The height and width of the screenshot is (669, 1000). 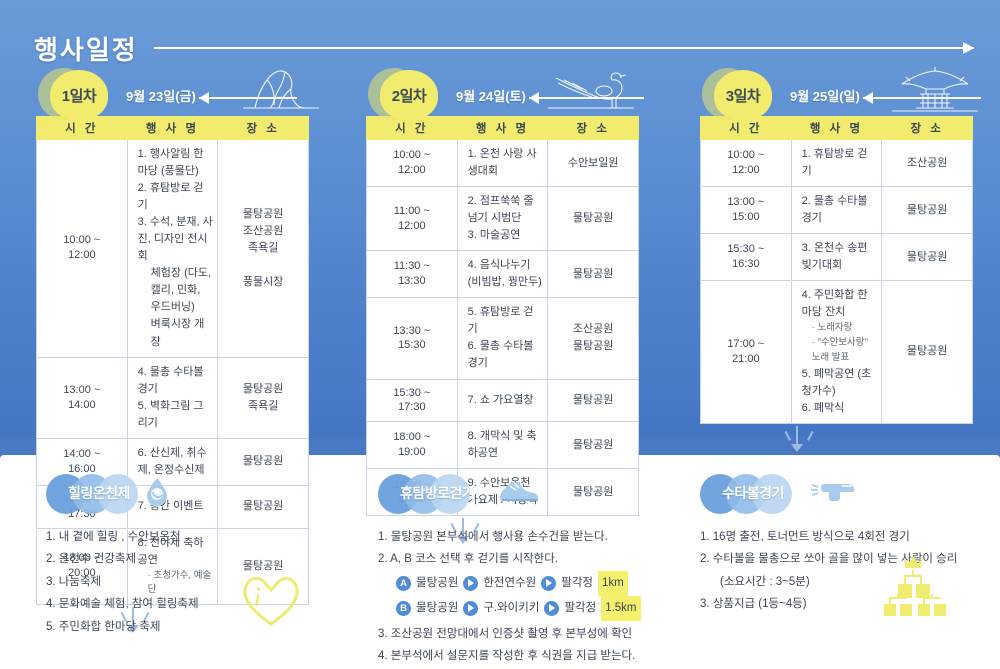 What do you see at coordinates (834, 304) in the screenshot?
I see `event-name: 4. 주민화합 한마당 잔치` at bounding box center [834, 304].